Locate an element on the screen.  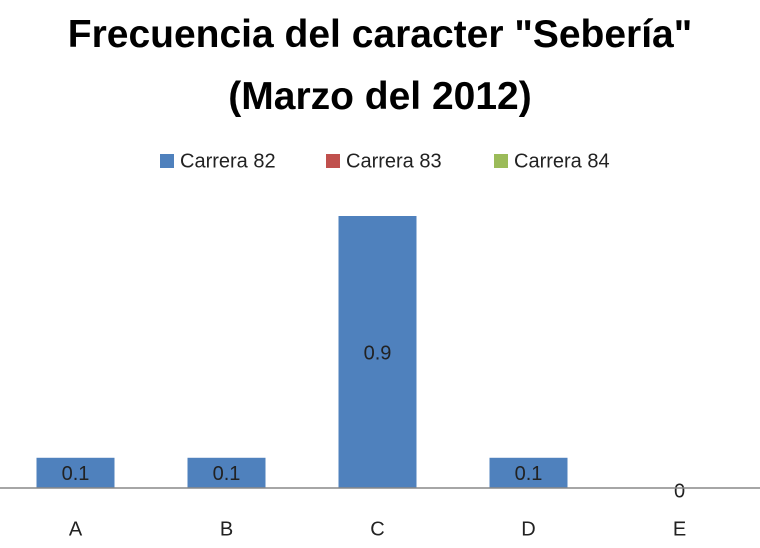
legend-label: Carrera 83 is located at coordinates (394, 161).